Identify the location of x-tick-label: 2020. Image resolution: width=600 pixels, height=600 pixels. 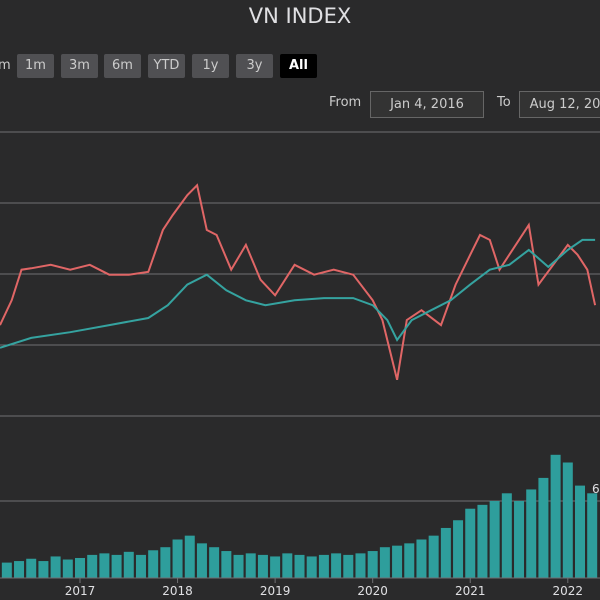
(372, 591).